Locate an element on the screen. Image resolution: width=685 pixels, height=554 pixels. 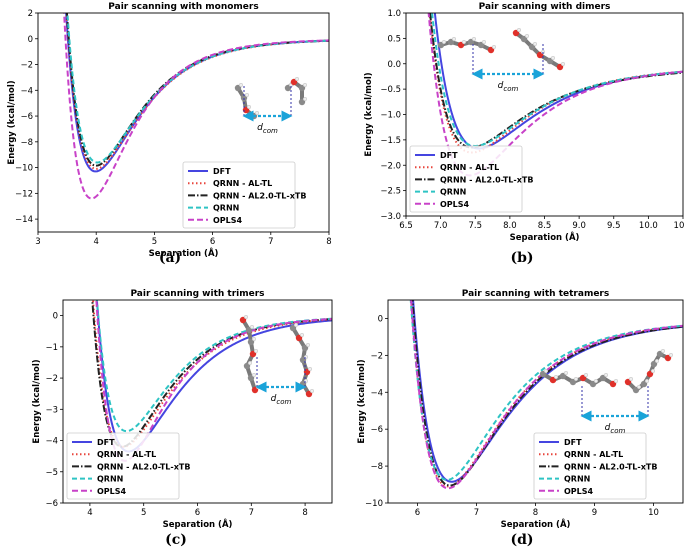
series-line-qrnn-al-tl is located at coordinates (546, 394).